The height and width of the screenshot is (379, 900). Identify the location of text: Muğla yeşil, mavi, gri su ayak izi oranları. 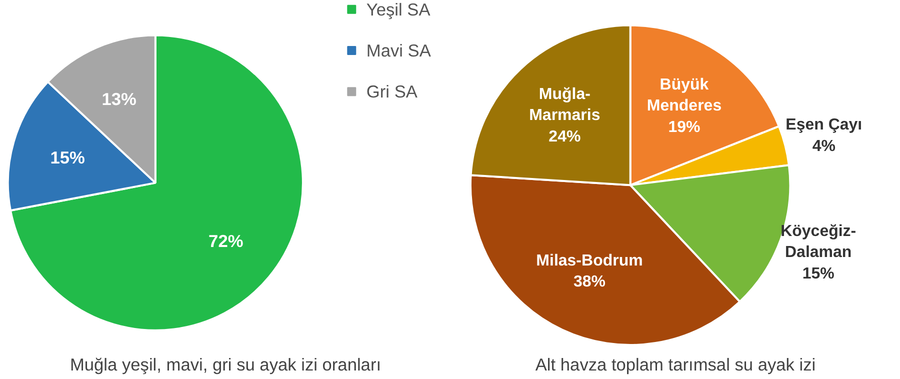
(226, 364).